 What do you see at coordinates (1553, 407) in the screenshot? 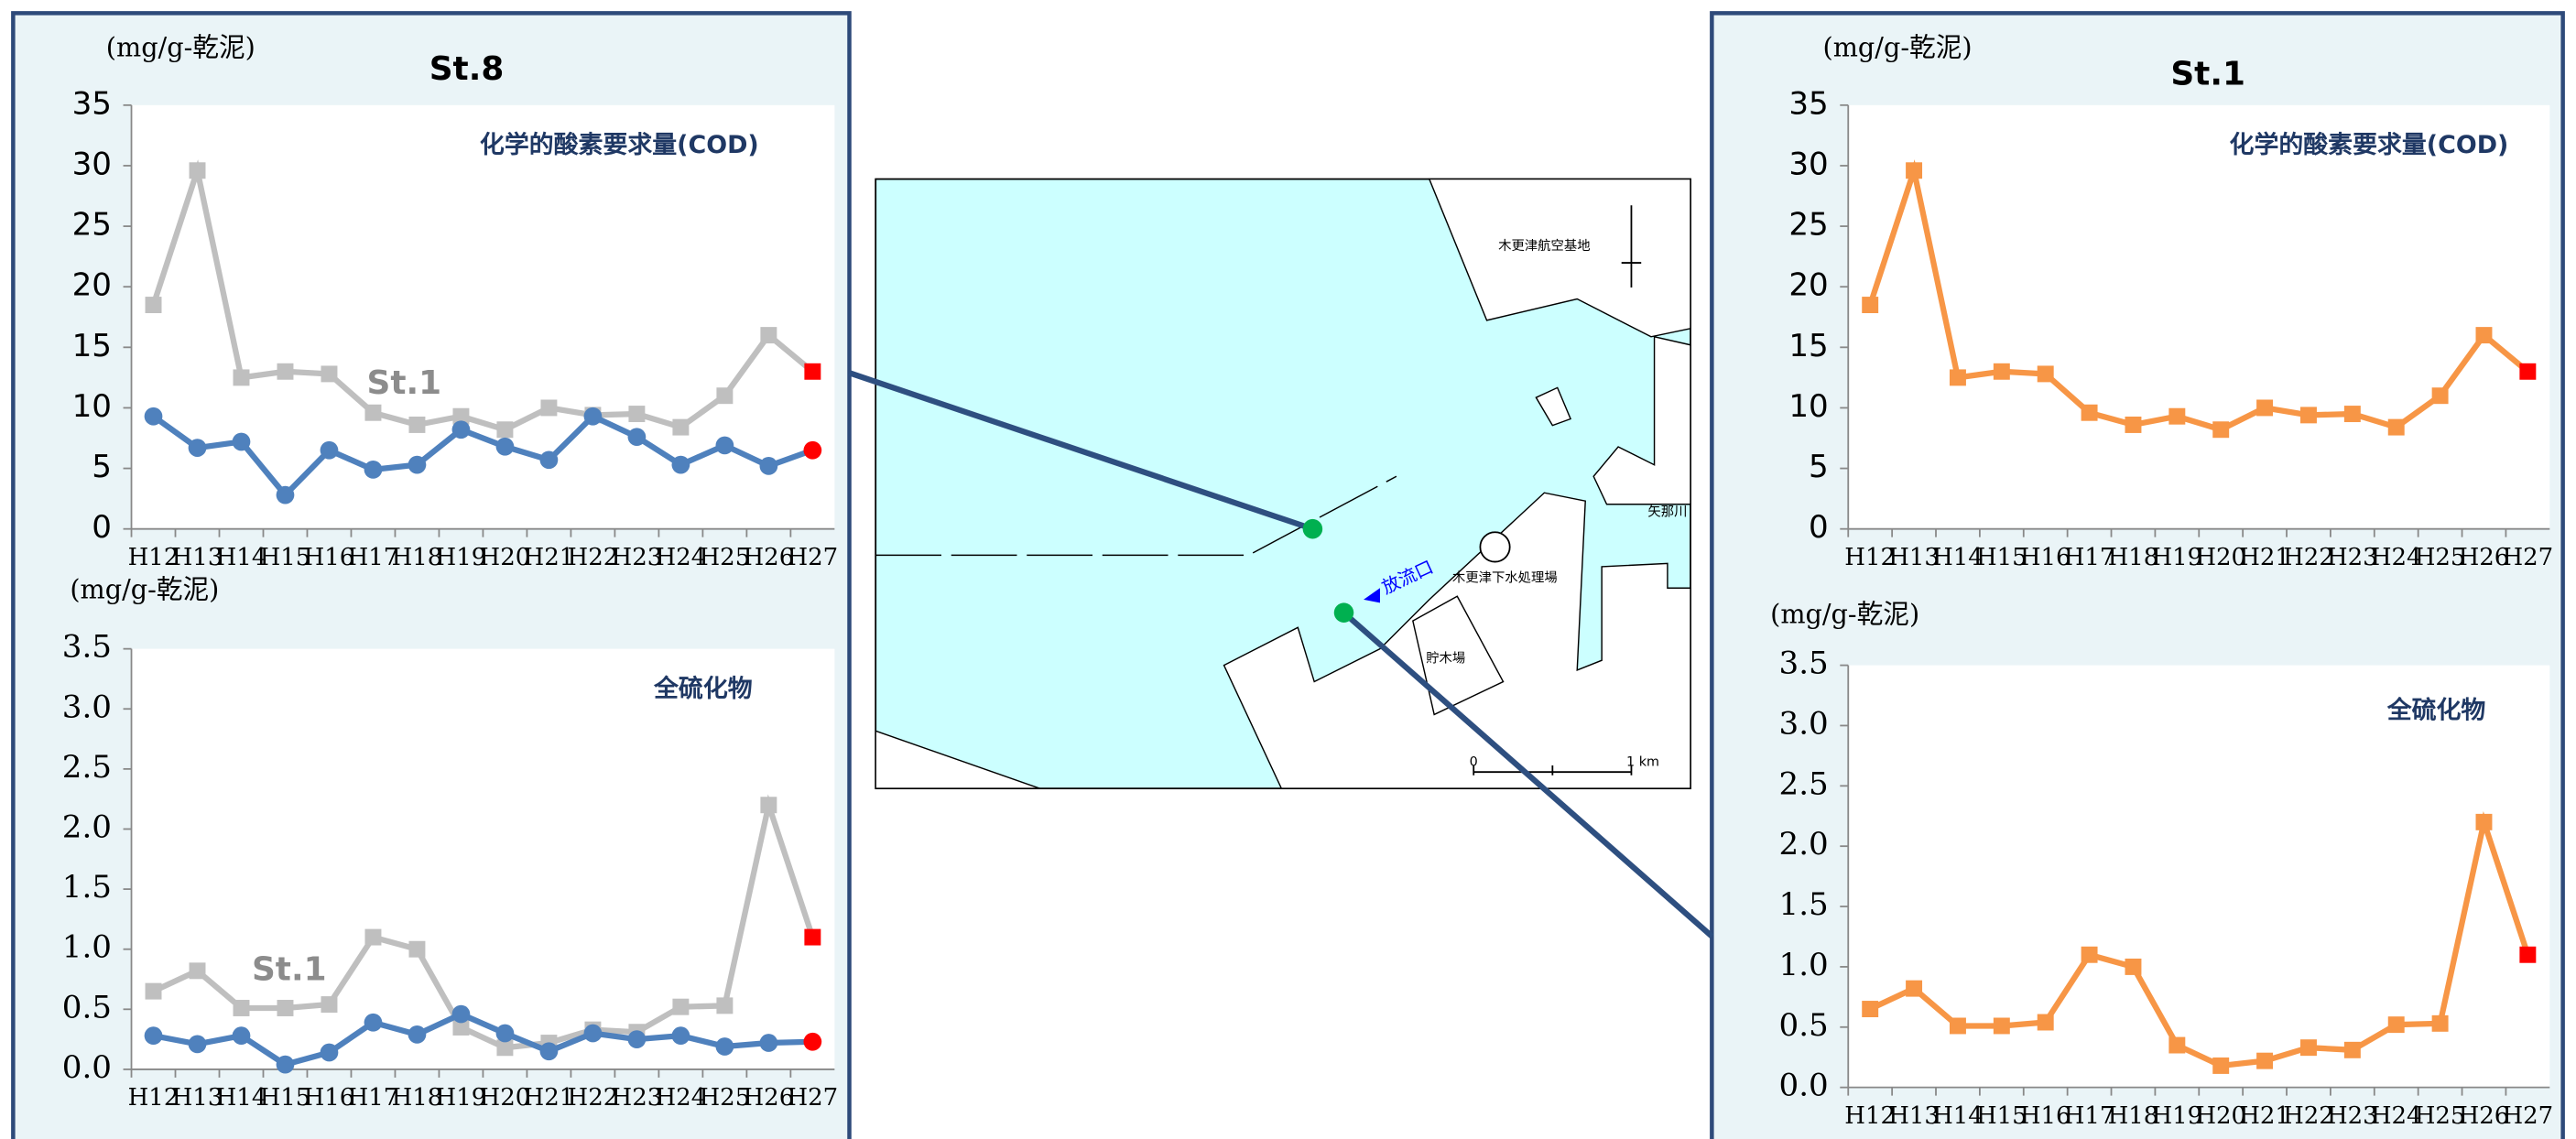
I see `island` at bounding box center [1553, 407].